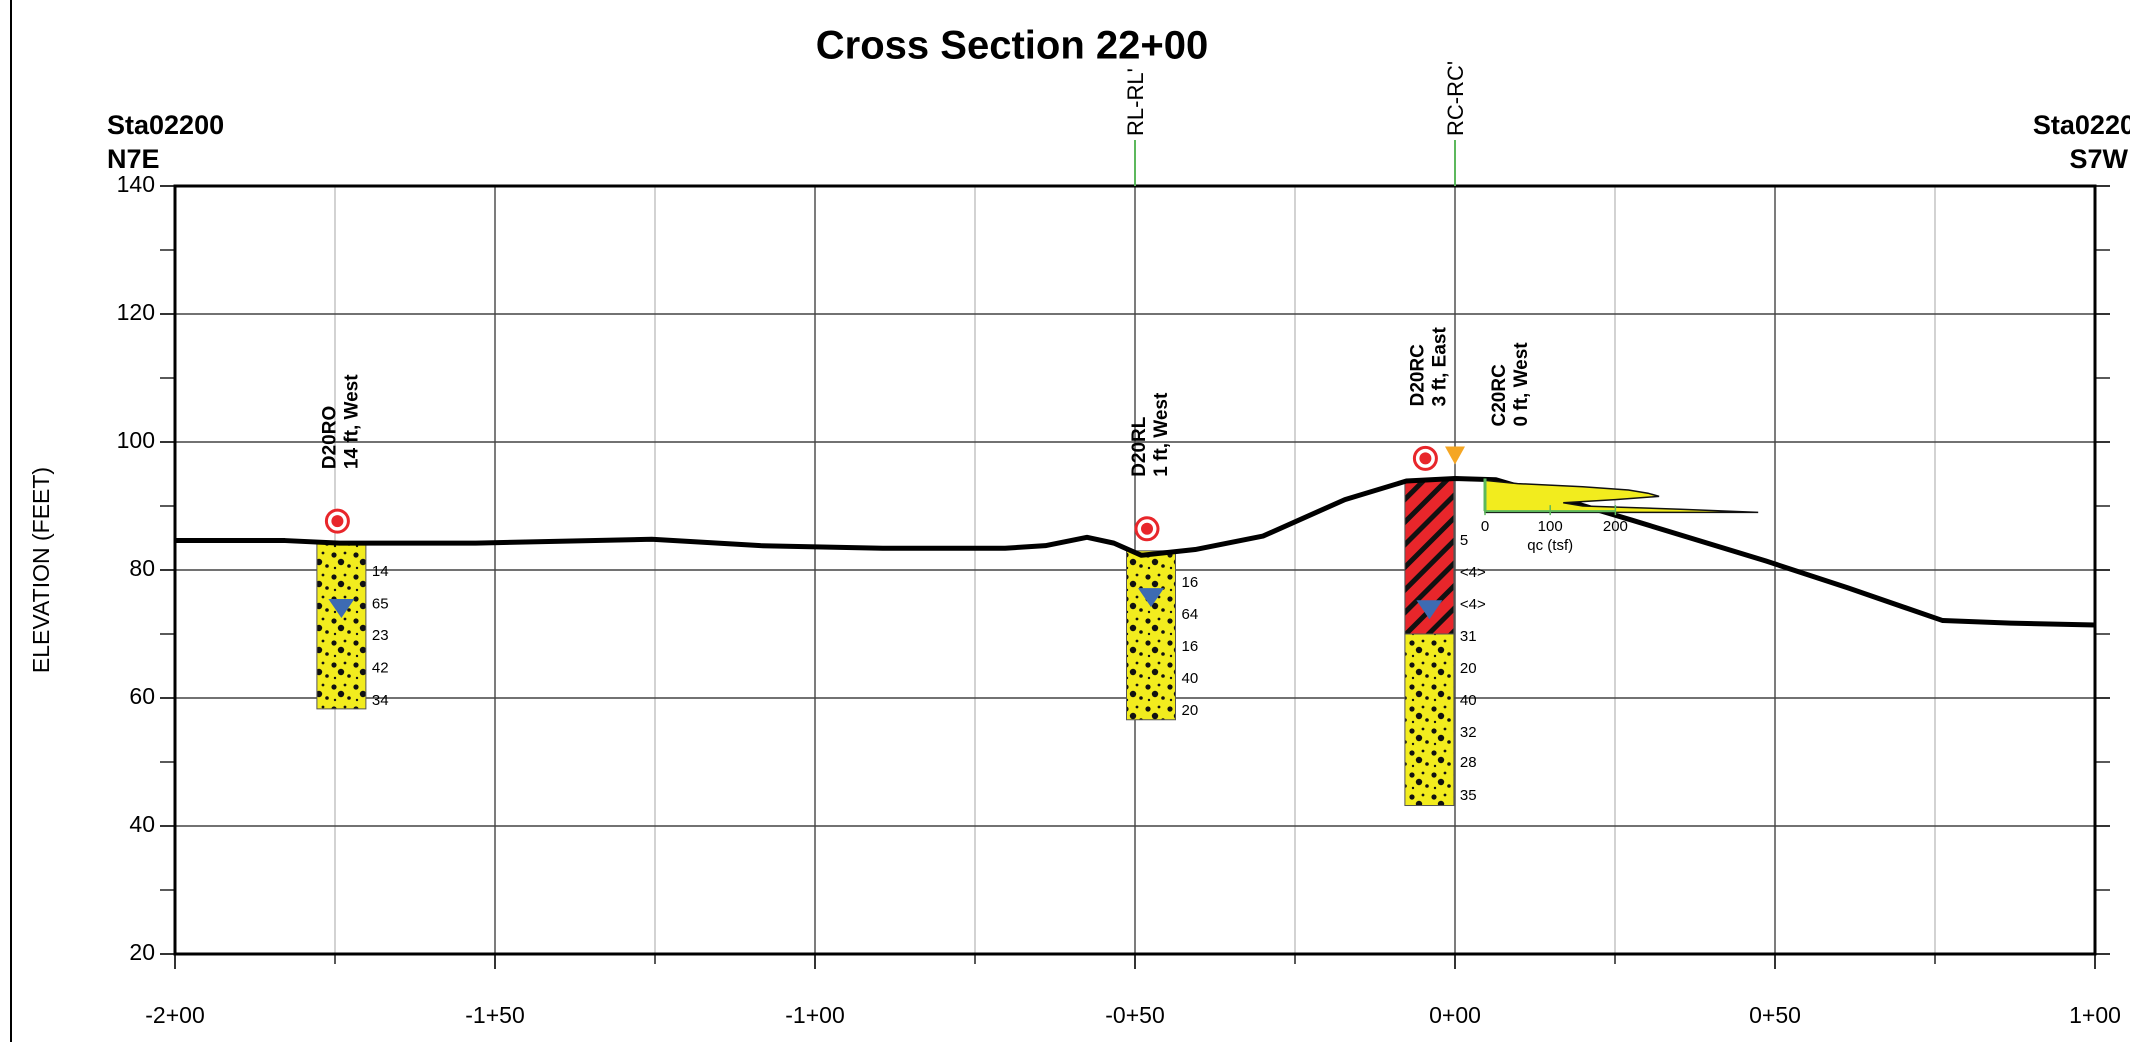 This screenshot has width=2130, height=1042. Describe the element at coordinates (1485, 526) in the screenshot. I see `cpt-tick-label: 0` at that location.